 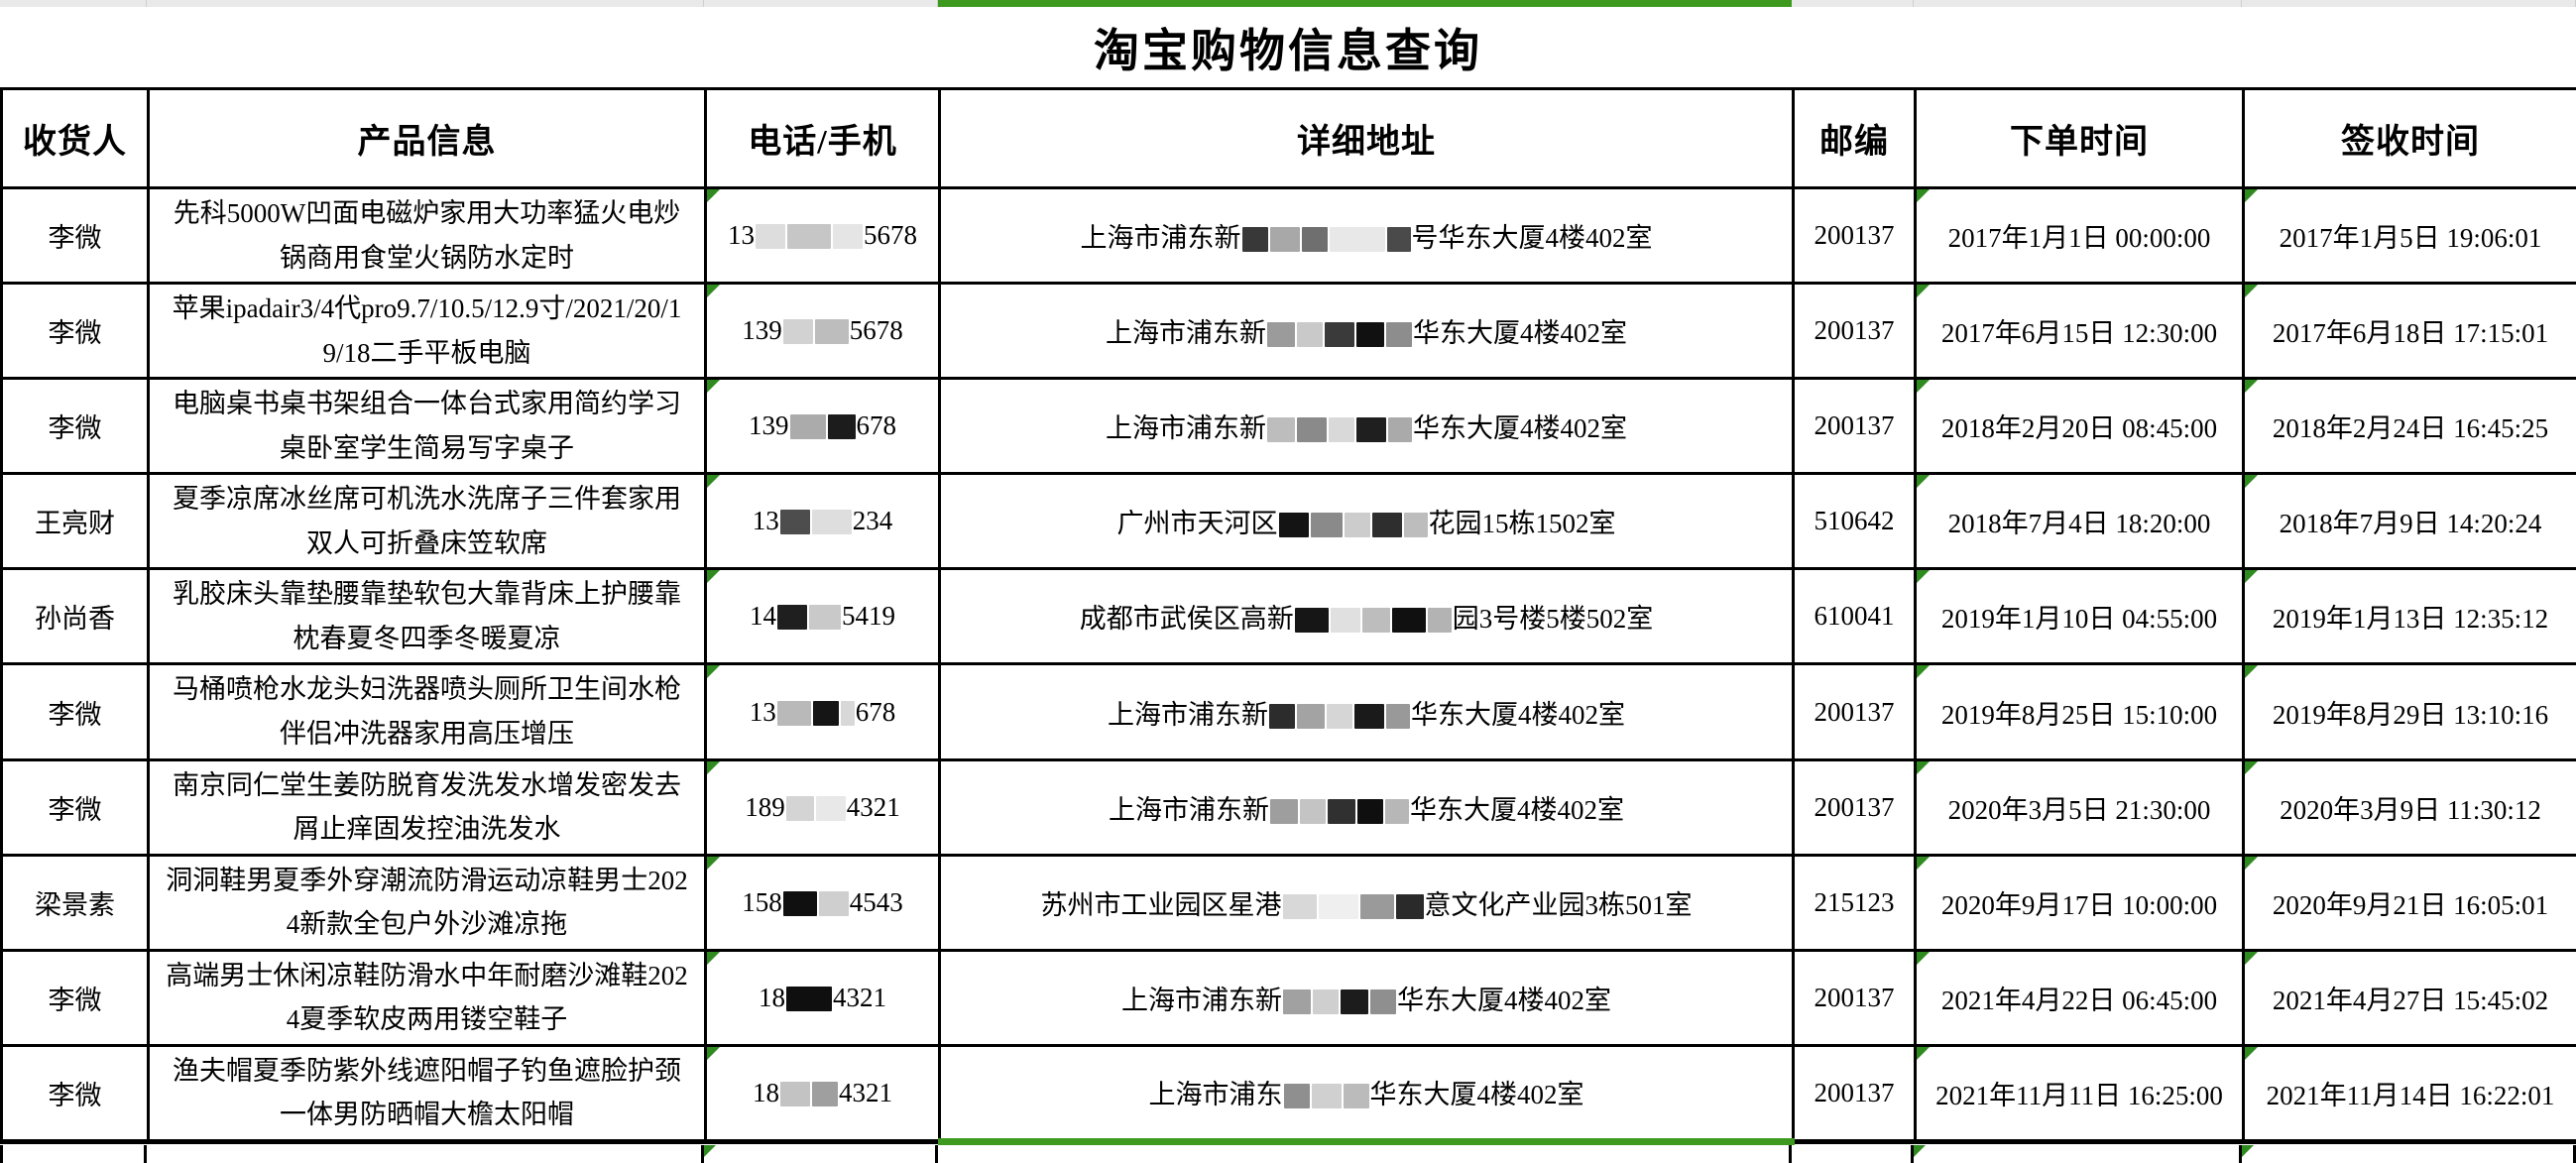 What do you see at coordinates (1855, 521) in the screenshot?
I see `postcode-cell: 510642` at bounding box center [1855, 521].